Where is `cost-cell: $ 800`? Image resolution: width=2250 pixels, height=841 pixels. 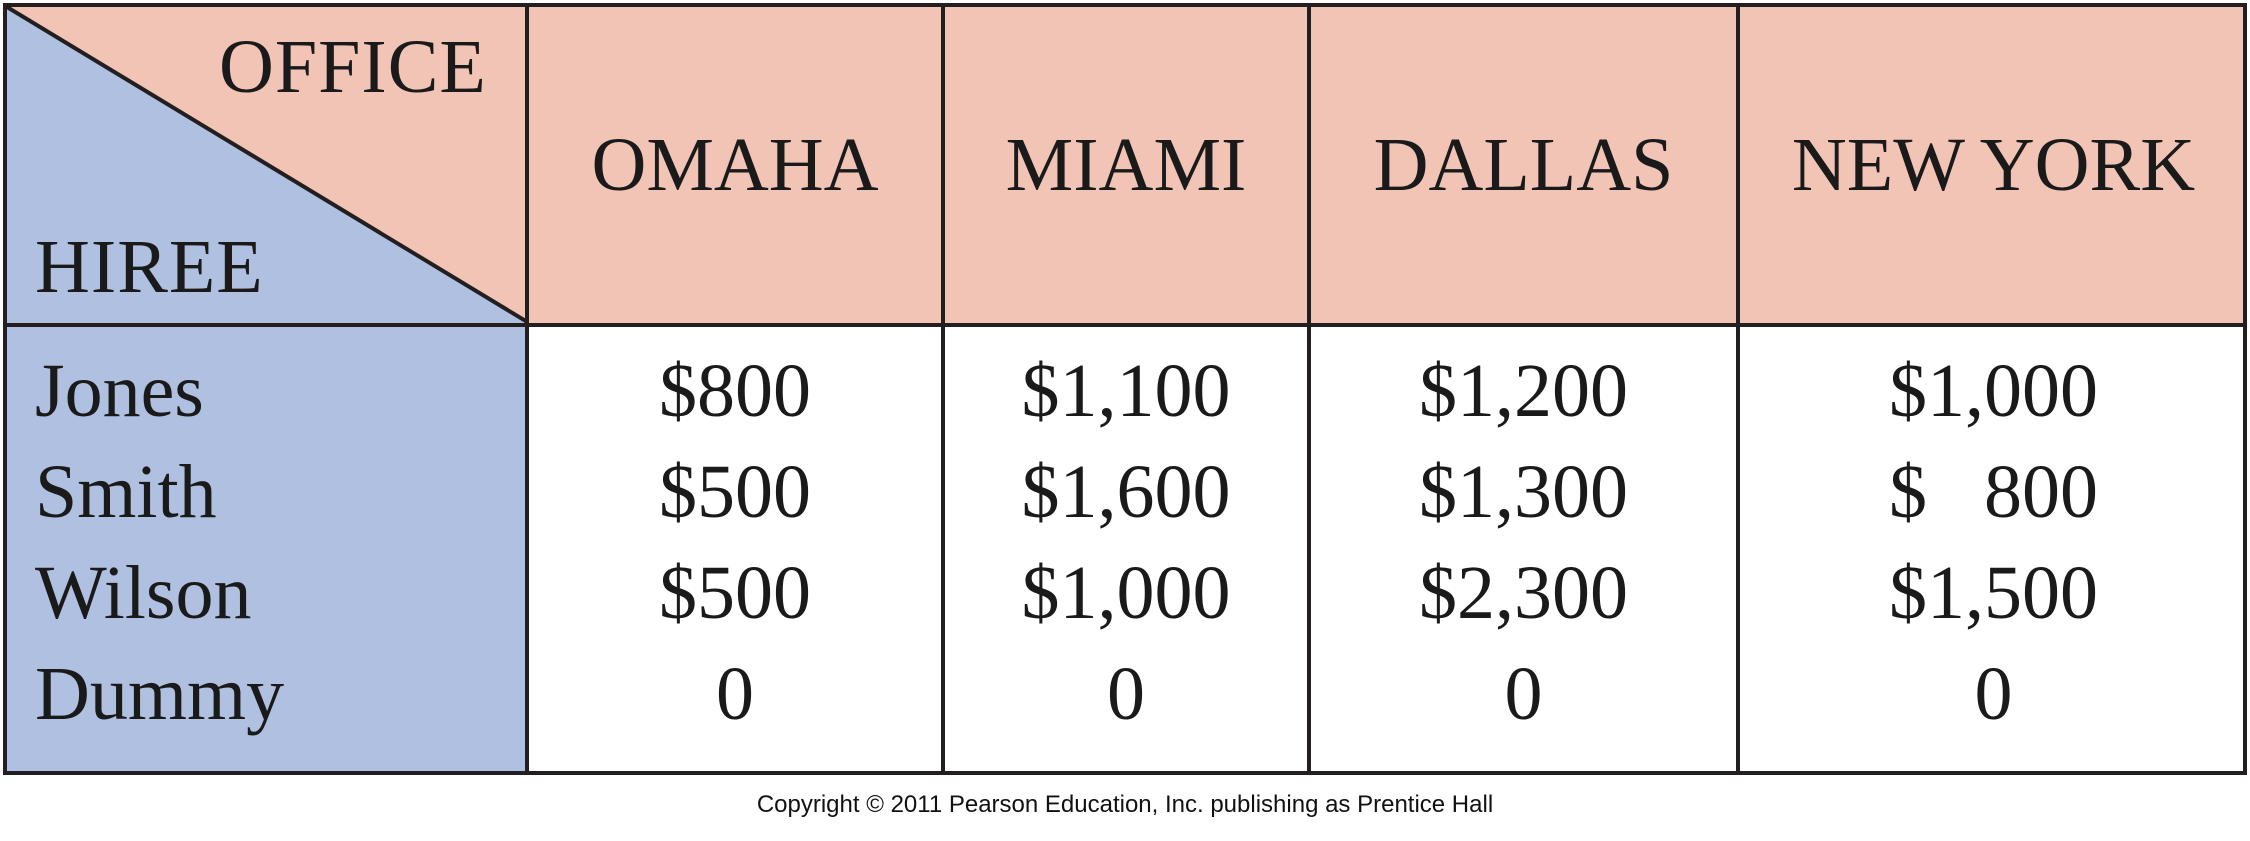
cost-cell: $ 800 is located at coordinates (1993, 492).